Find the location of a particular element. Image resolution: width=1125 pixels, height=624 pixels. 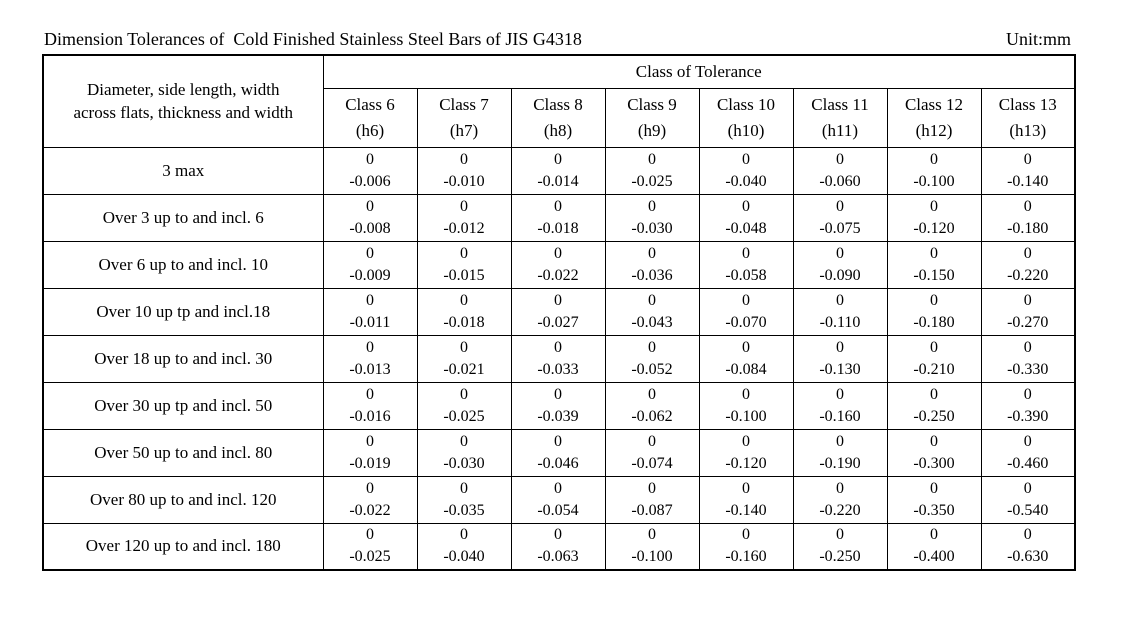

tolerance-cell: 0 -0.043 is located at coordinates (652, 311).